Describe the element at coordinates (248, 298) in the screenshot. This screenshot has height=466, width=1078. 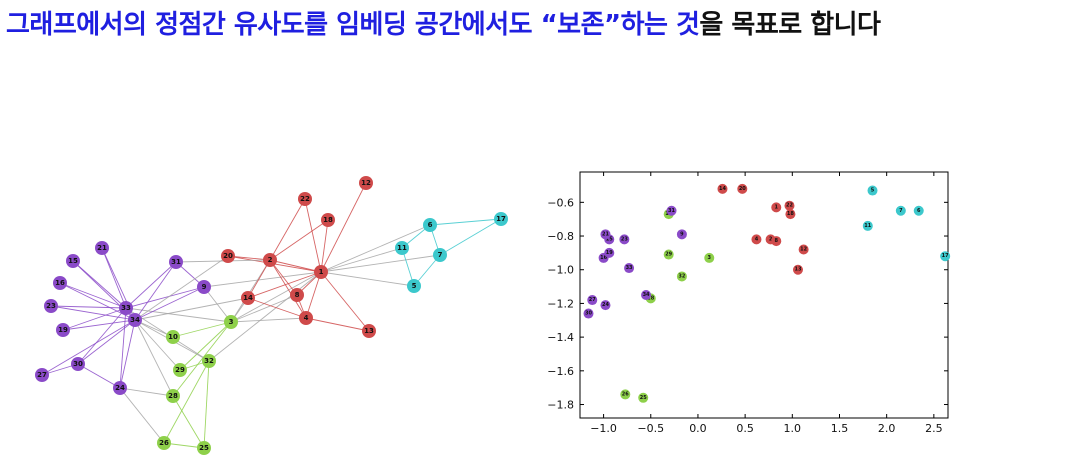
I see `graph-node-14: 14` at that location.